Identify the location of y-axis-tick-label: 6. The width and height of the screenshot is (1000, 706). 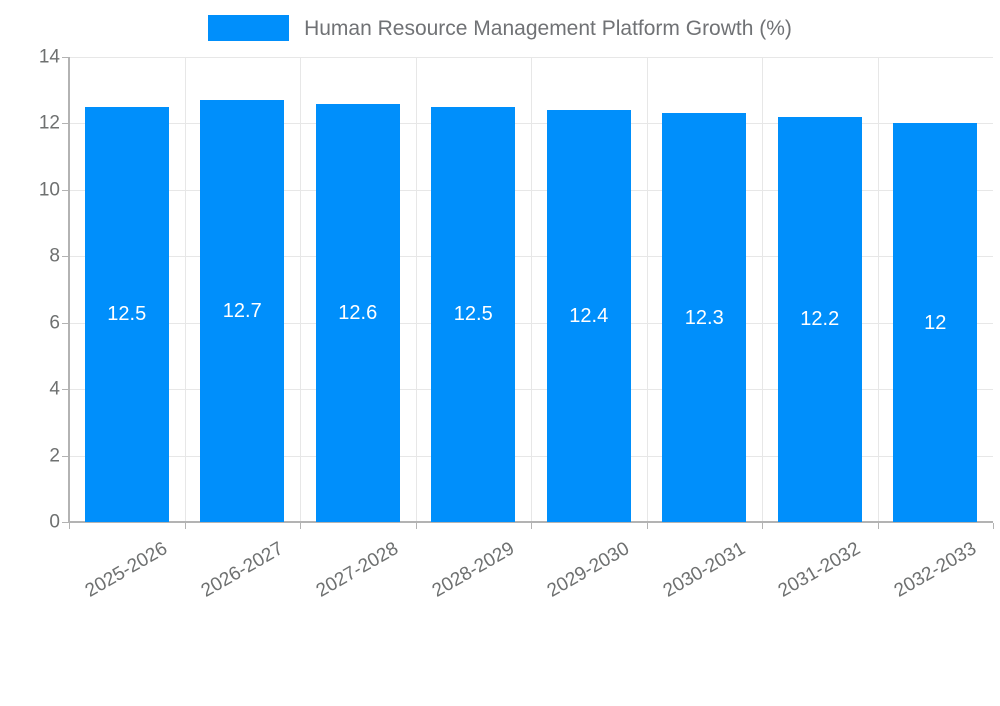
(54, 323).